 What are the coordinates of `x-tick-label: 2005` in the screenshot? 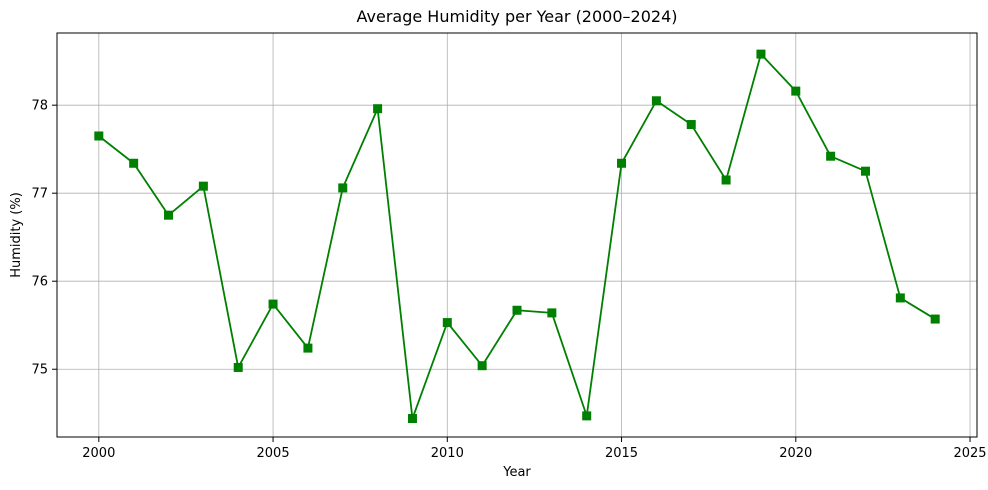 It's located at (273, 453).